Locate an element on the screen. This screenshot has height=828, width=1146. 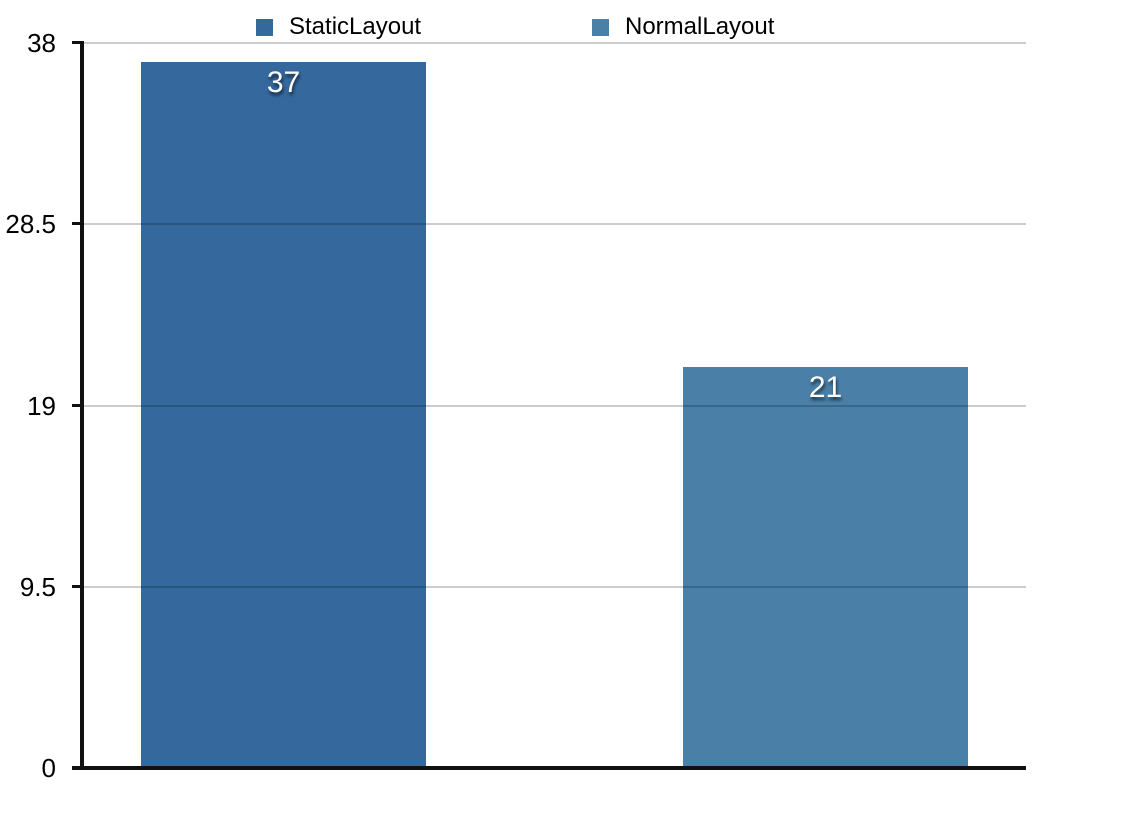
x-axis-line is located at coordinates (549, 768).